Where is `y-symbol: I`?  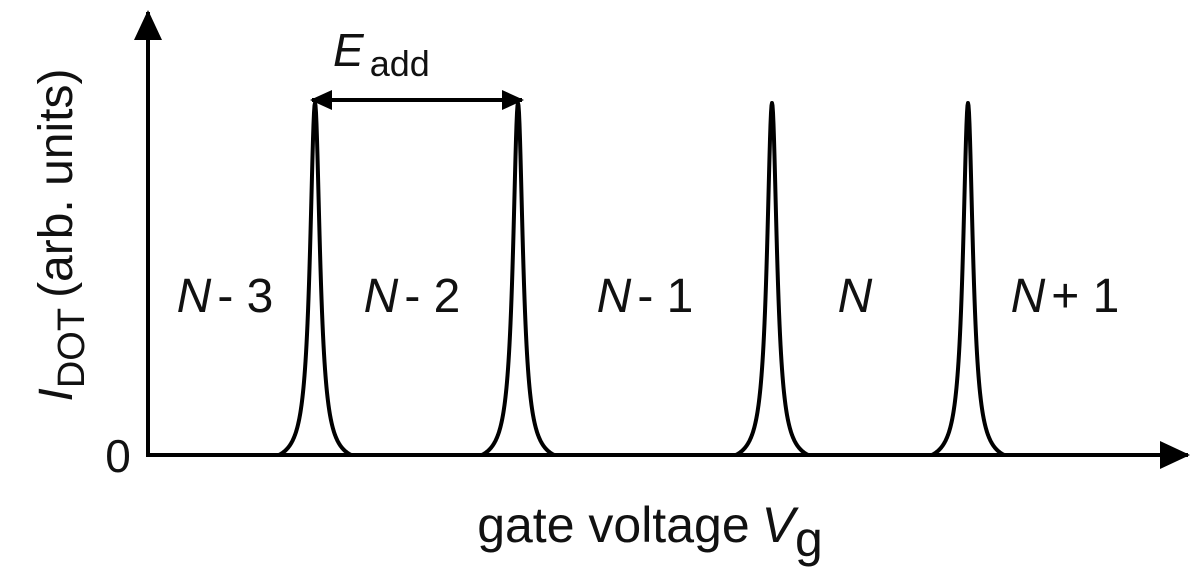
y-symbol: I is located at coordinates (56, 394).